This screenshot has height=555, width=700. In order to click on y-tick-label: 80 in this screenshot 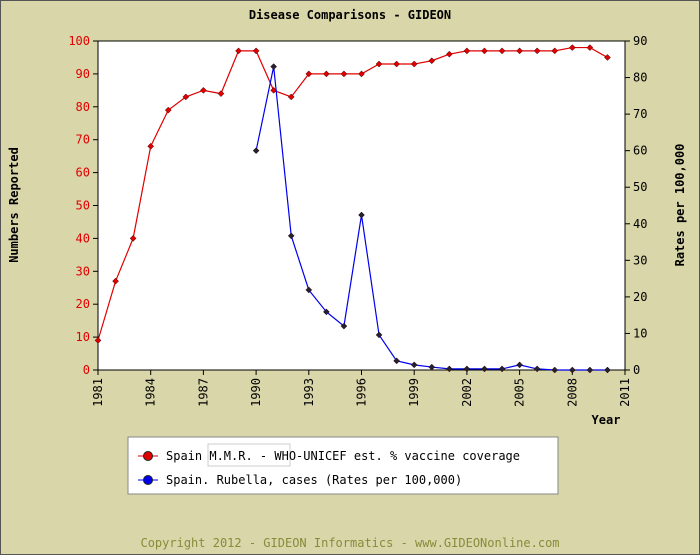, I will do `click(83, 107)`.